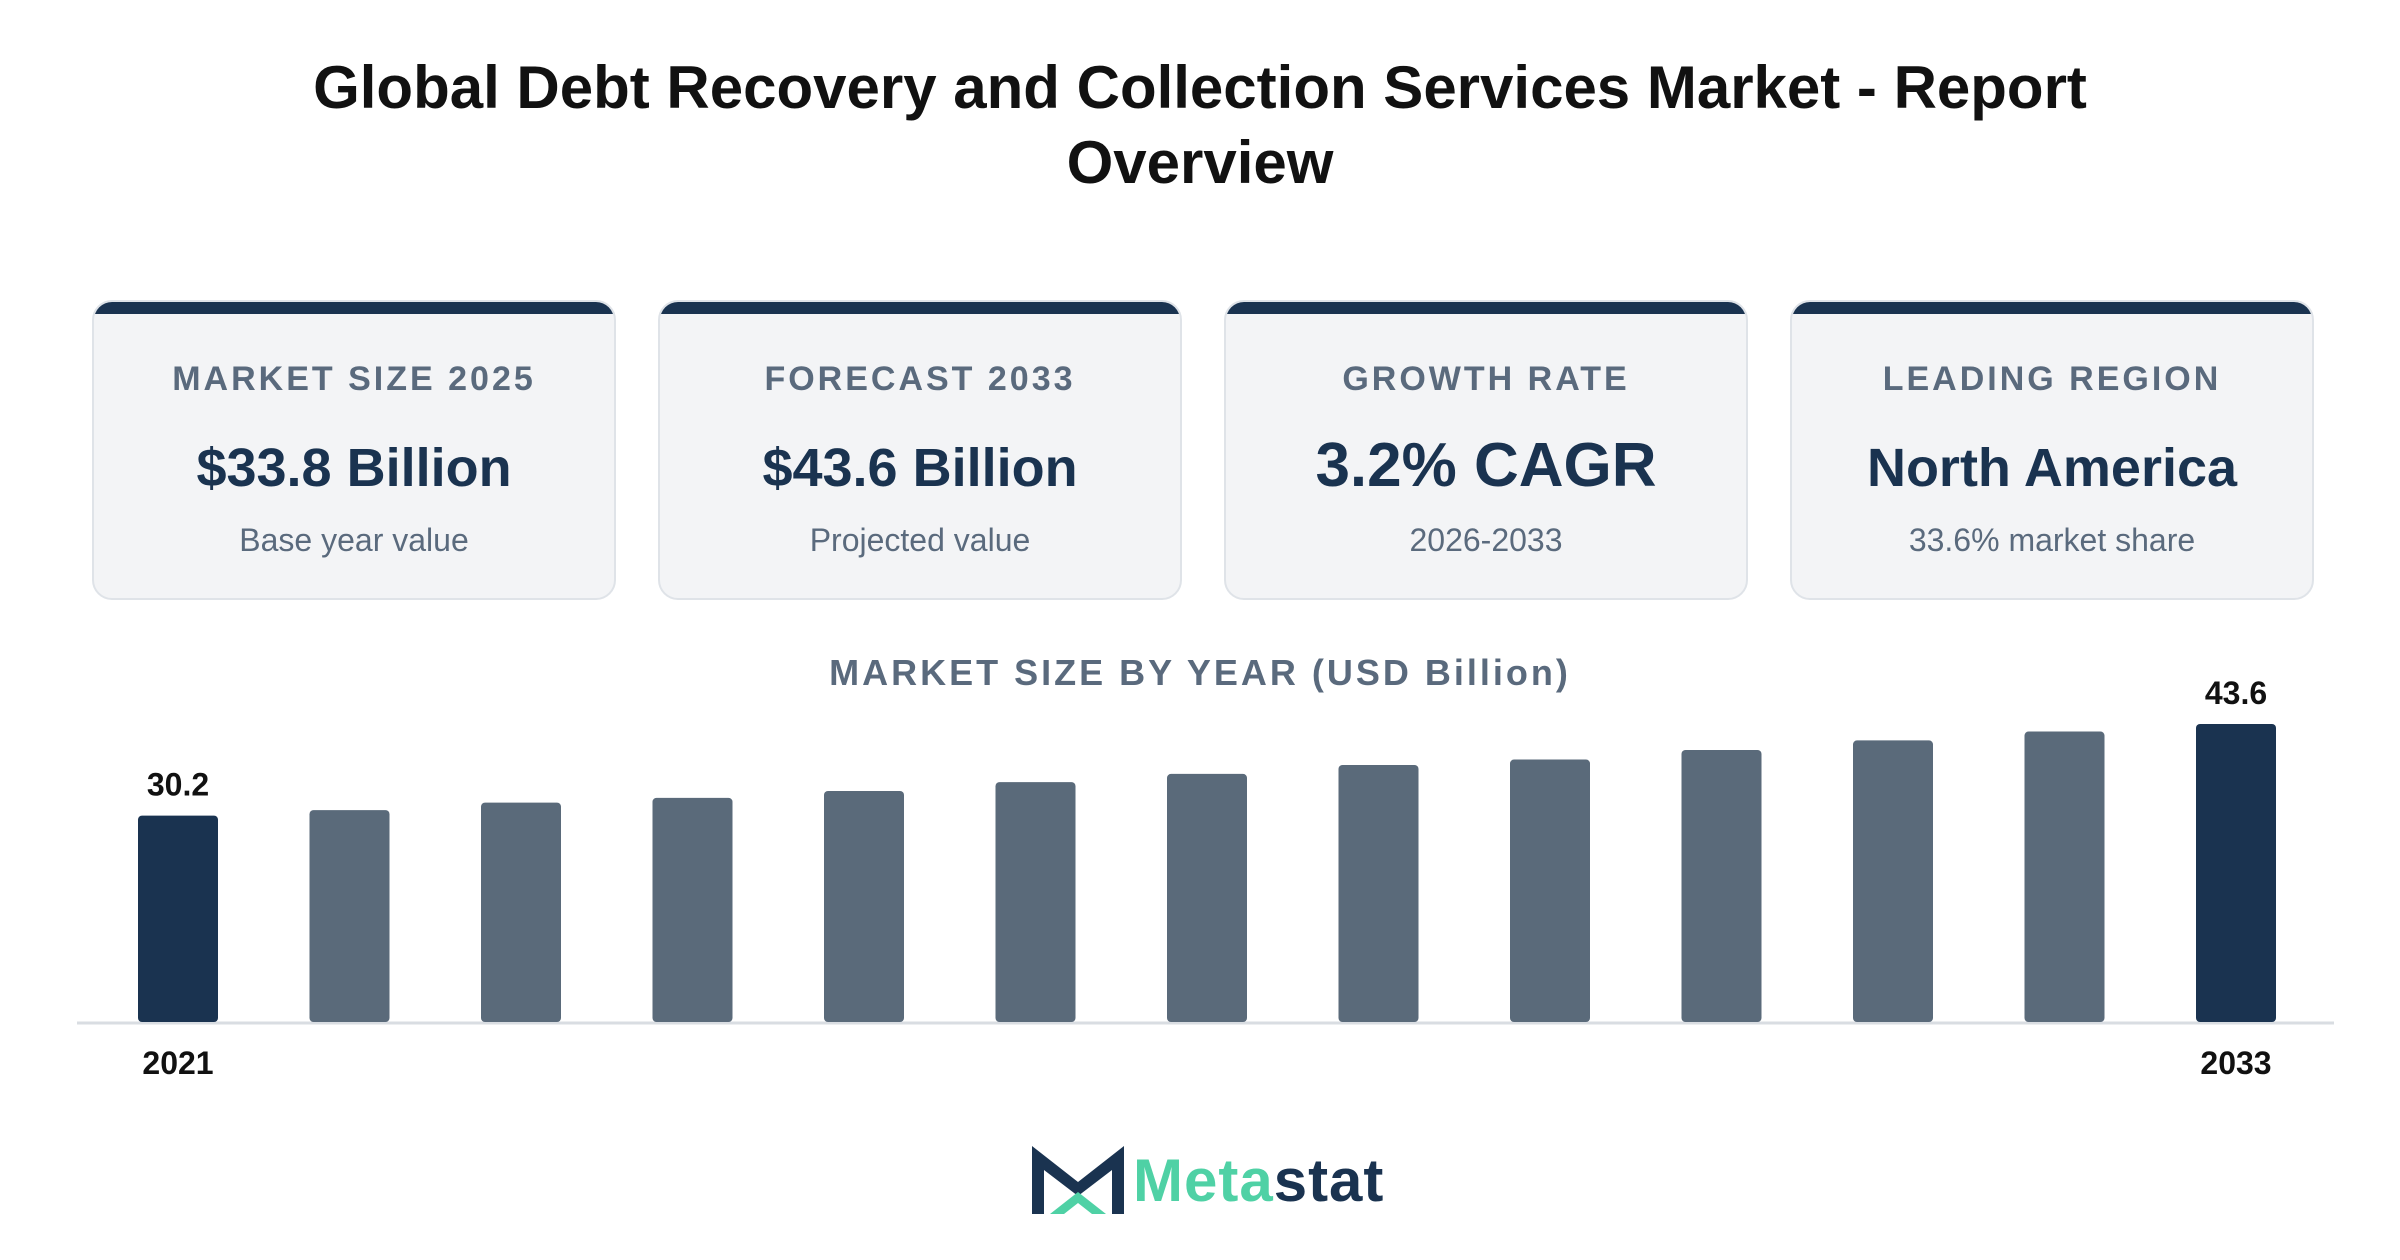 The image size is (2400, 1260). I want to click on kpi-value: $33.8 Billion, so click(354, 468).